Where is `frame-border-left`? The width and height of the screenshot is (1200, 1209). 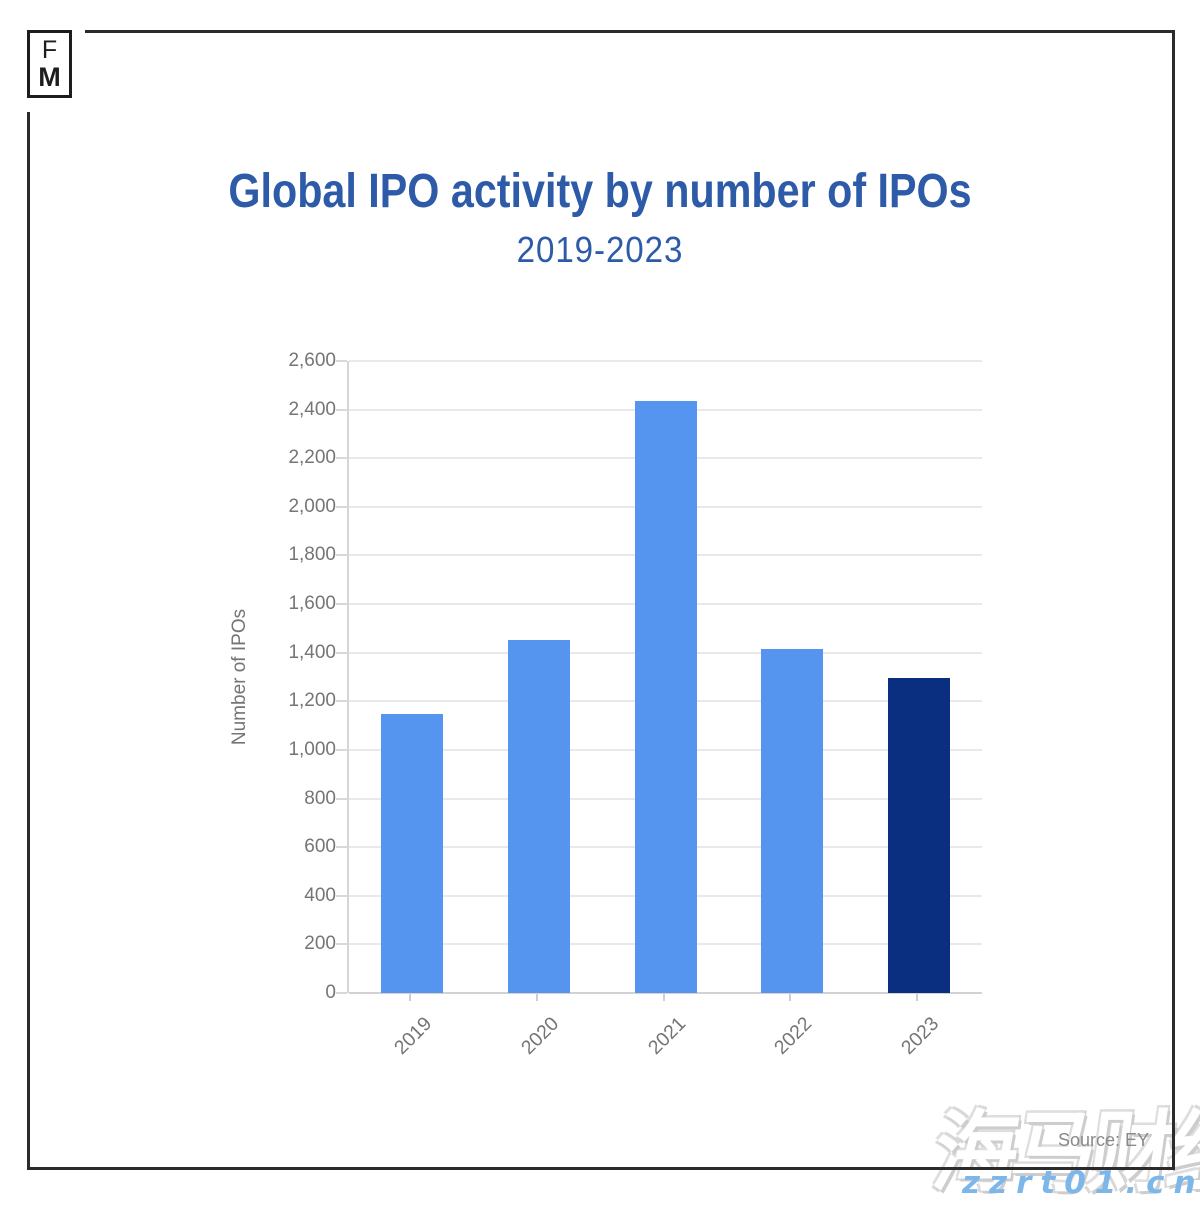 frame-border-left is located at coordinates (28, 639).